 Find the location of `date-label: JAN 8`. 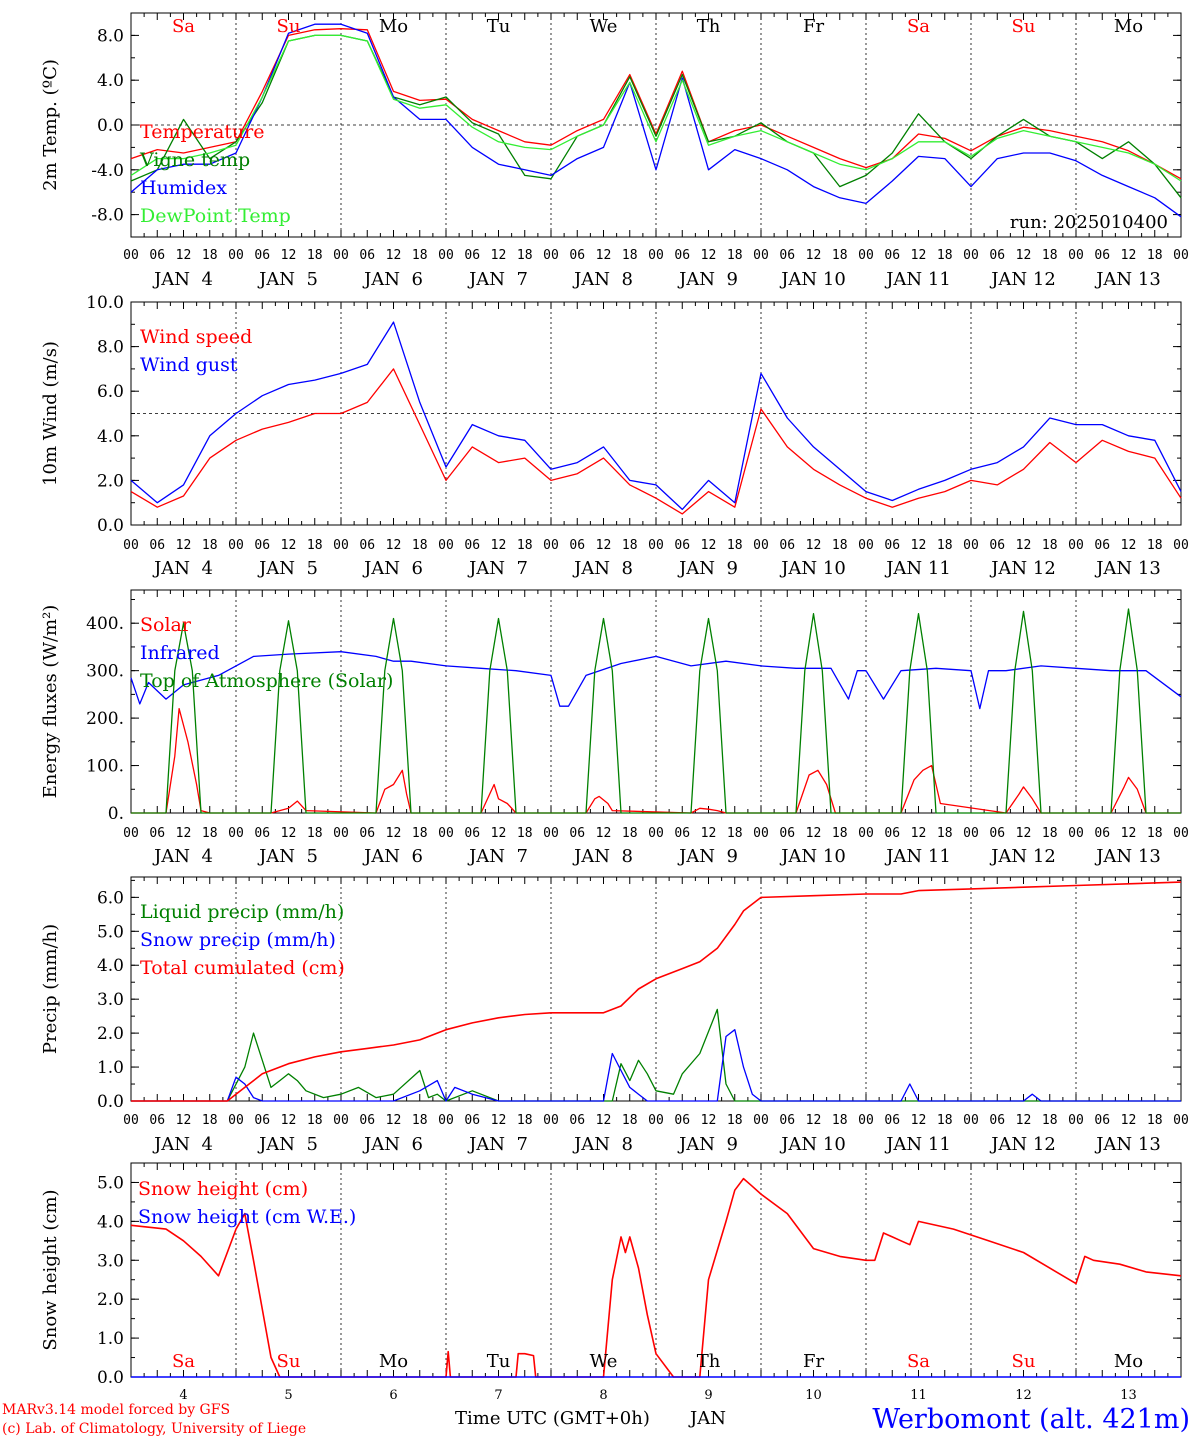

date-label: JAN 8 is located at coordinates (602, 568).